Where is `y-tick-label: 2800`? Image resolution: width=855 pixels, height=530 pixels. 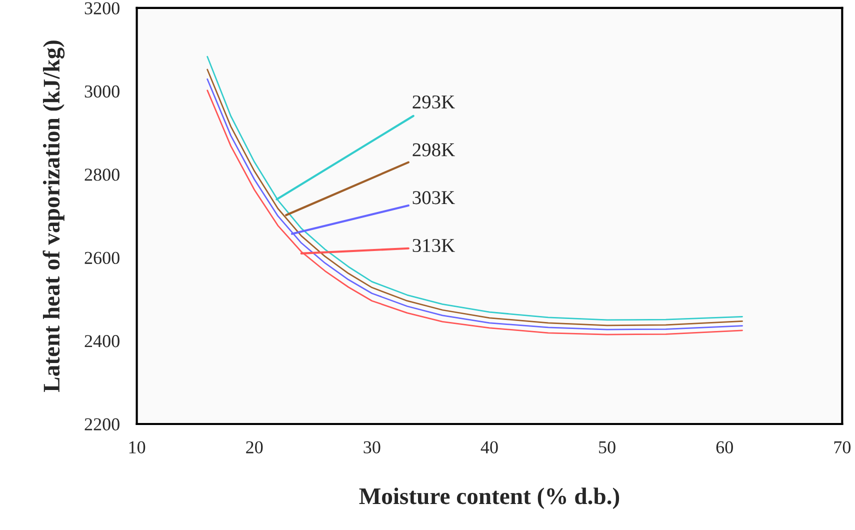
y-tick-label: 2800 is located at coordinates (102, 174).